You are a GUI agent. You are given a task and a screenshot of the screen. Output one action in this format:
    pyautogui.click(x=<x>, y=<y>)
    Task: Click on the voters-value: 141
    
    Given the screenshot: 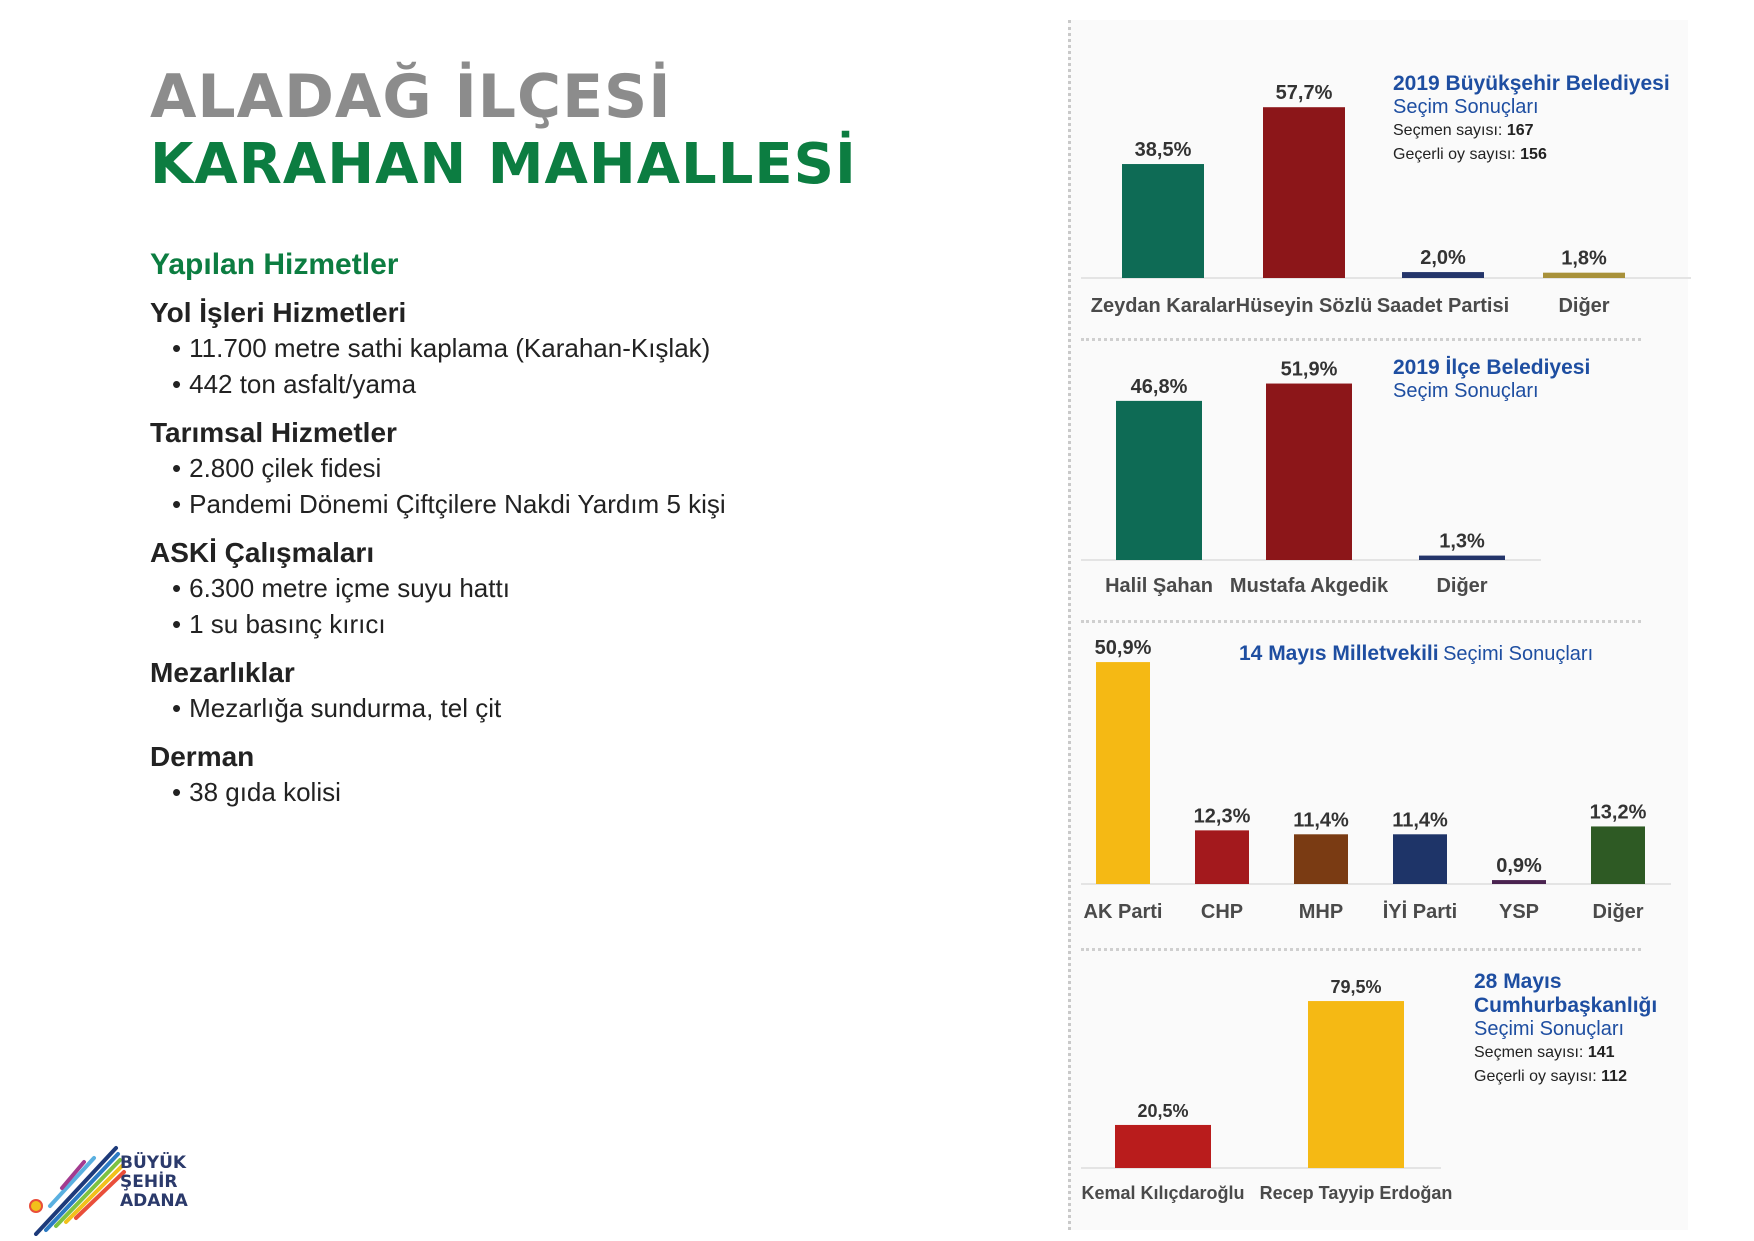 What is the action you would take?
    pyautogui.click(x=1601, y=1052)
    